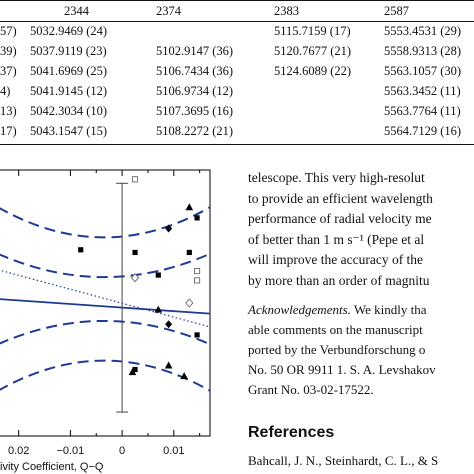 The image size is (474, 474). What do you see at coordinates (195, 51) in the screenshot?
I see `table-cell: 5102.9147 (36)` at bounding box center [195, 51].